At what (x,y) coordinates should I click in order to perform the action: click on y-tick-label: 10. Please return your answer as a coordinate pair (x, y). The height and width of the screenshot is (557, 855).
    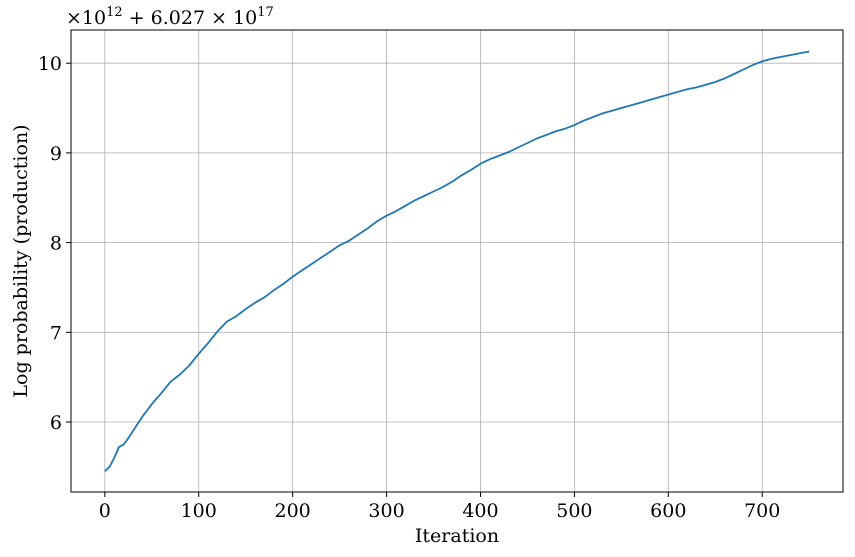
    Looking at the image, I should click on (50, 64).